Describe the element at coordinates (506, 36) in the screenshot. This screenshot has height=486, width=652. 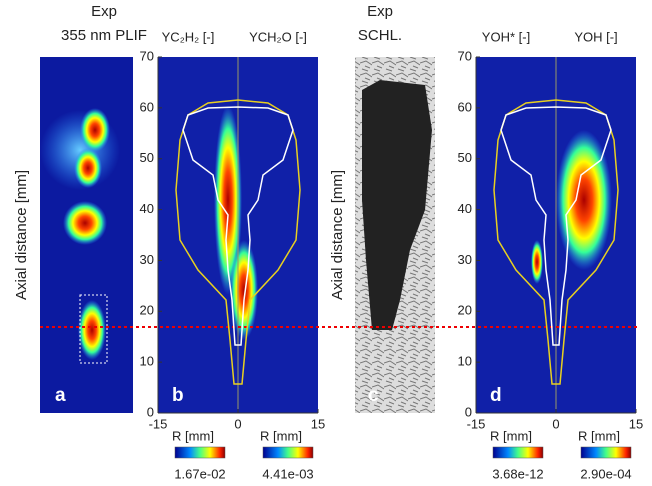
I see `series-title: YOH* [-]` at that location.